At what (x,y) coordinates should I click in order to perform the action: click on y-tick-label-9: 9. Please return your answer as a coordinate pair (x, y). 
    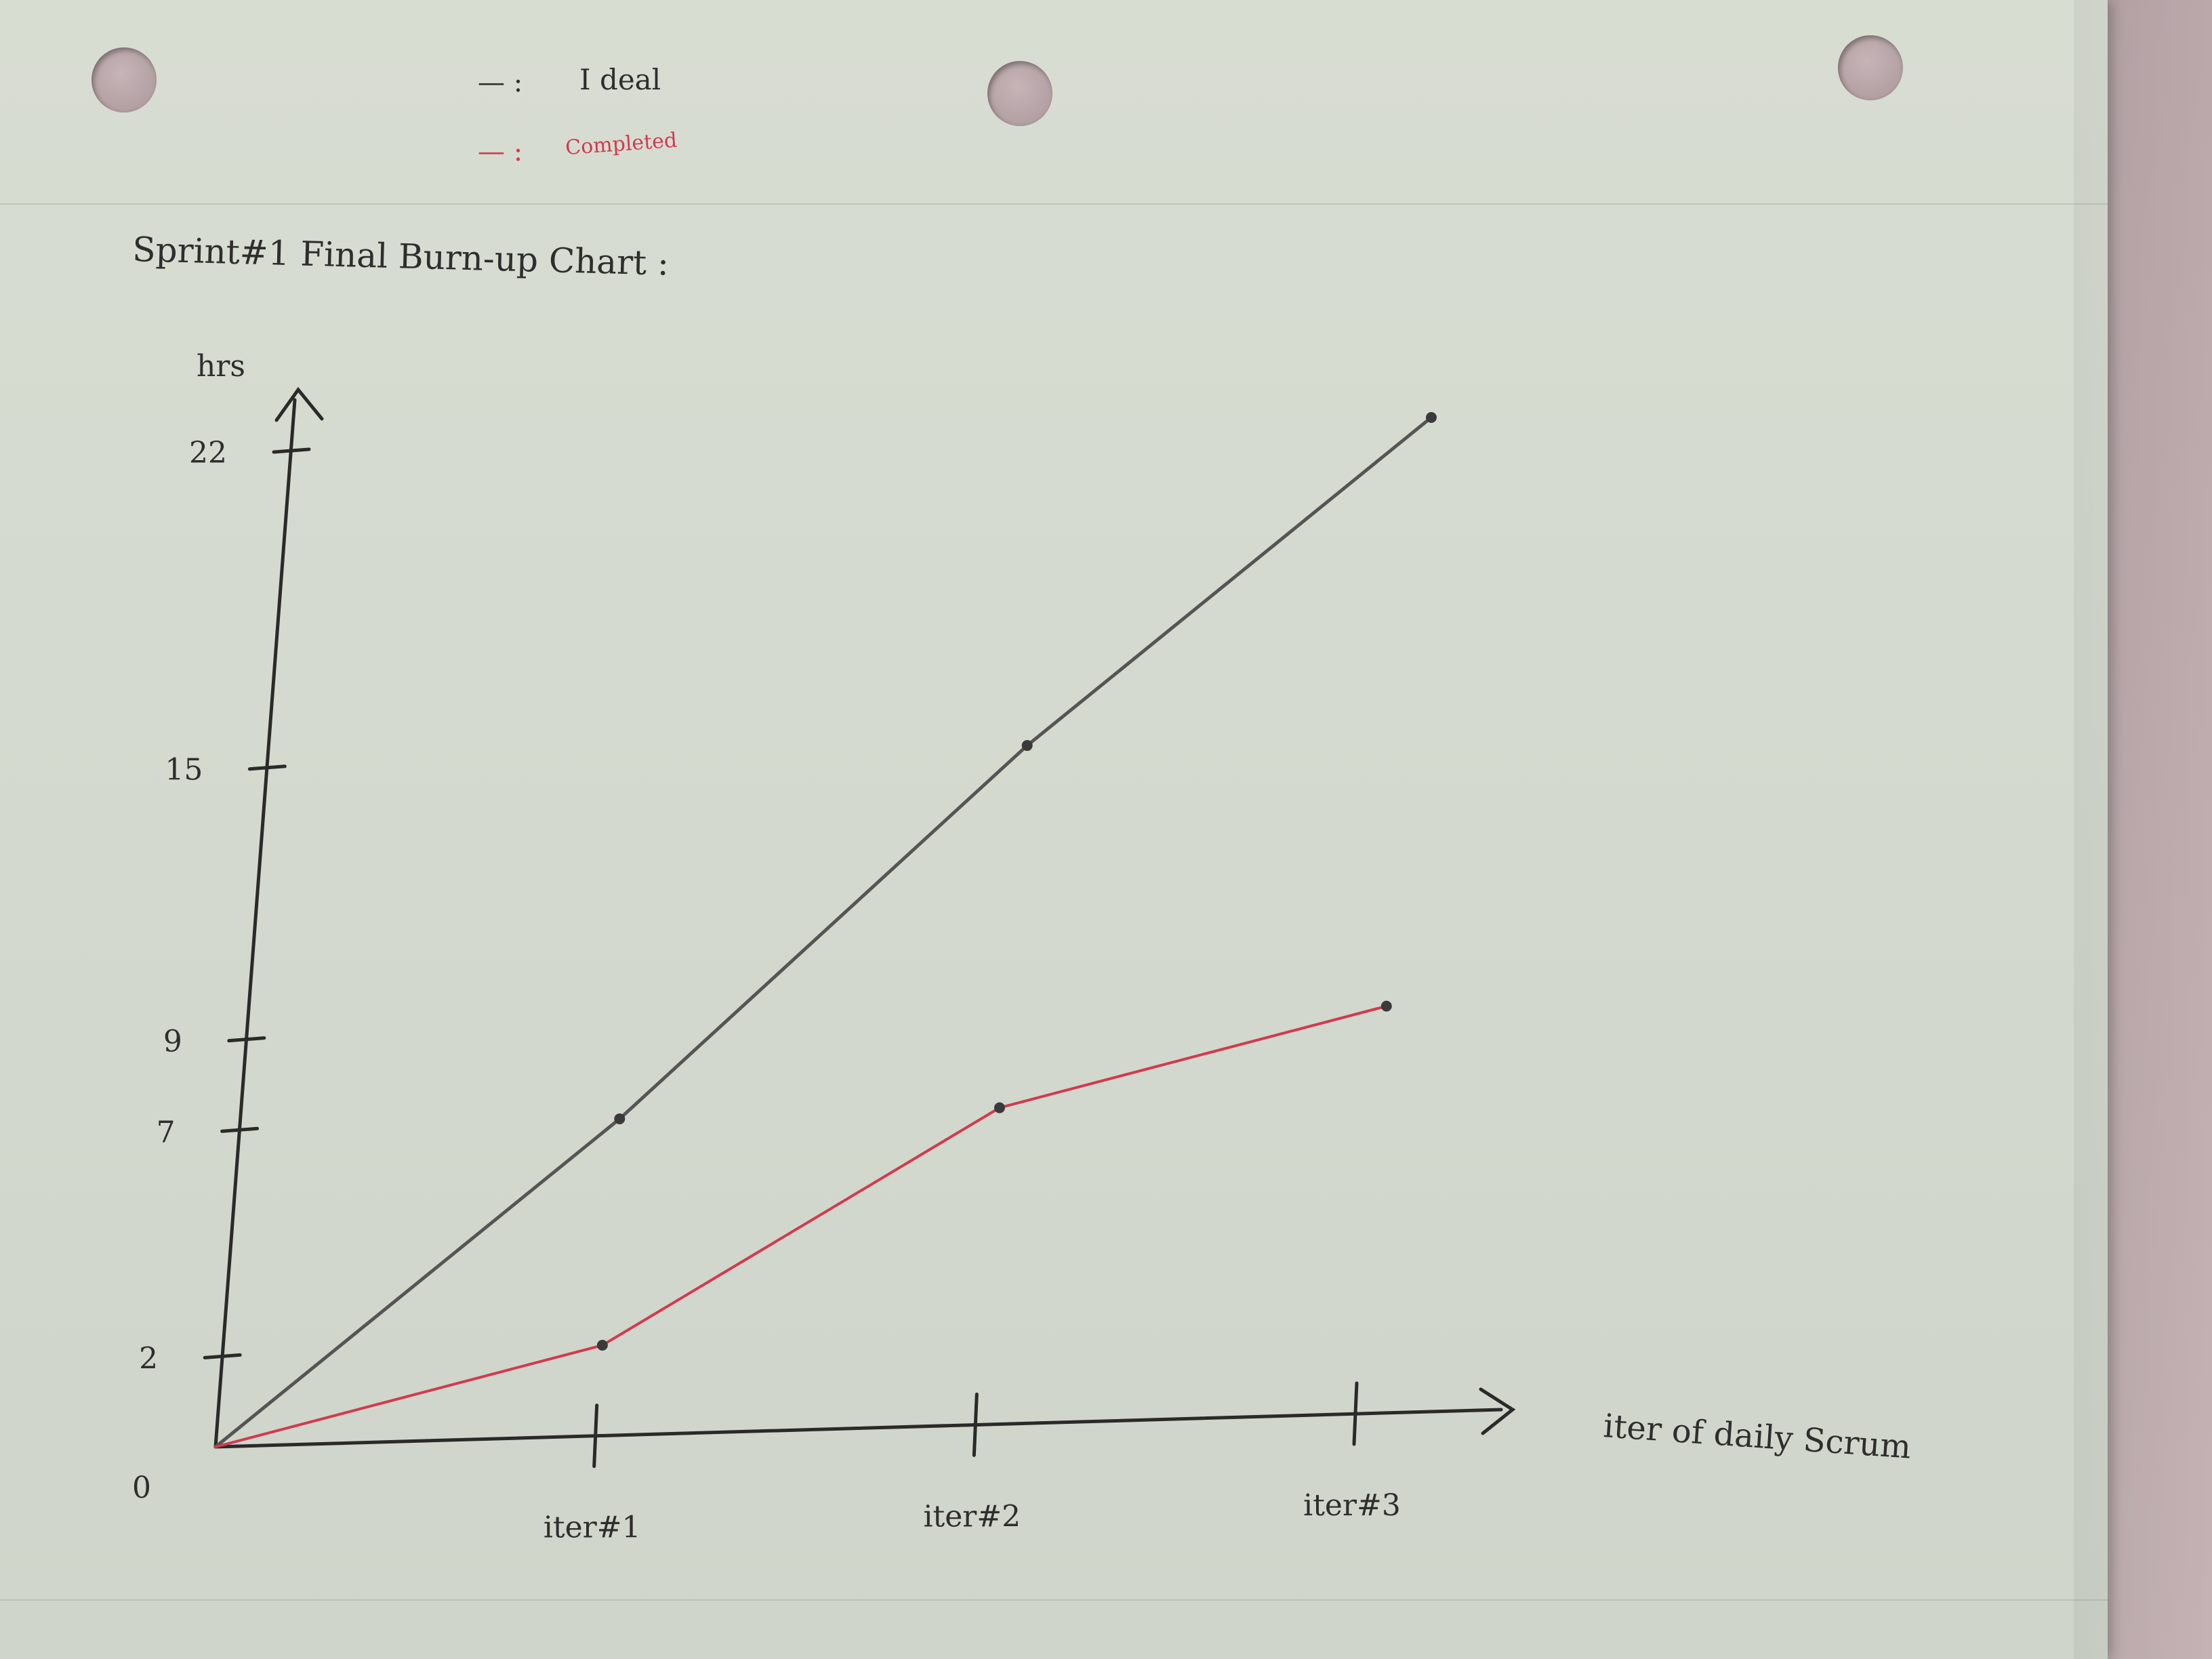
    Looking at the image, I should click on (172, 1042).